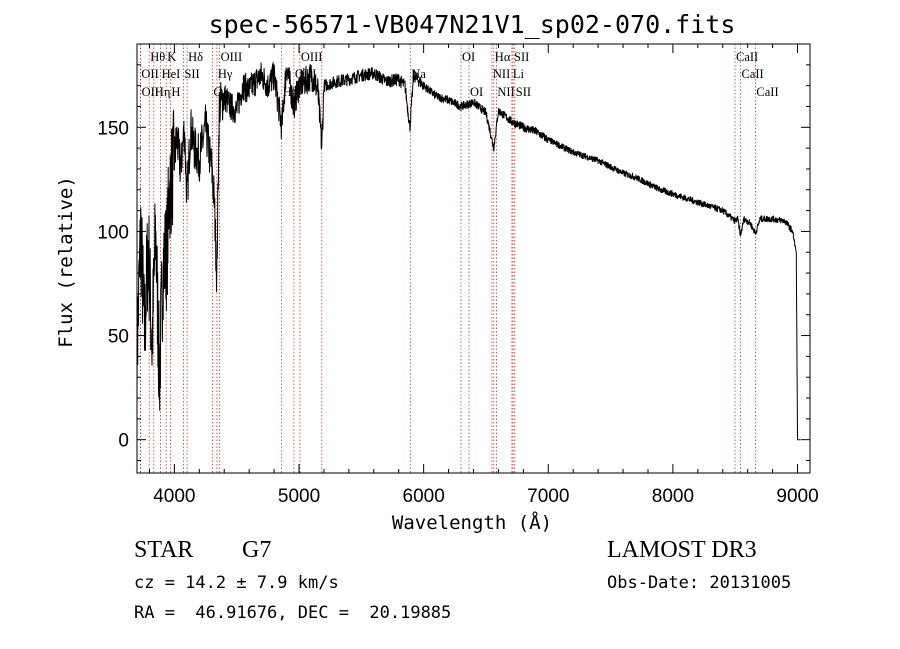  What do you see at coordinates (548, 496) in the screenshot?
I see `x-tick-label: 7000` at bounding box center [548, 496].